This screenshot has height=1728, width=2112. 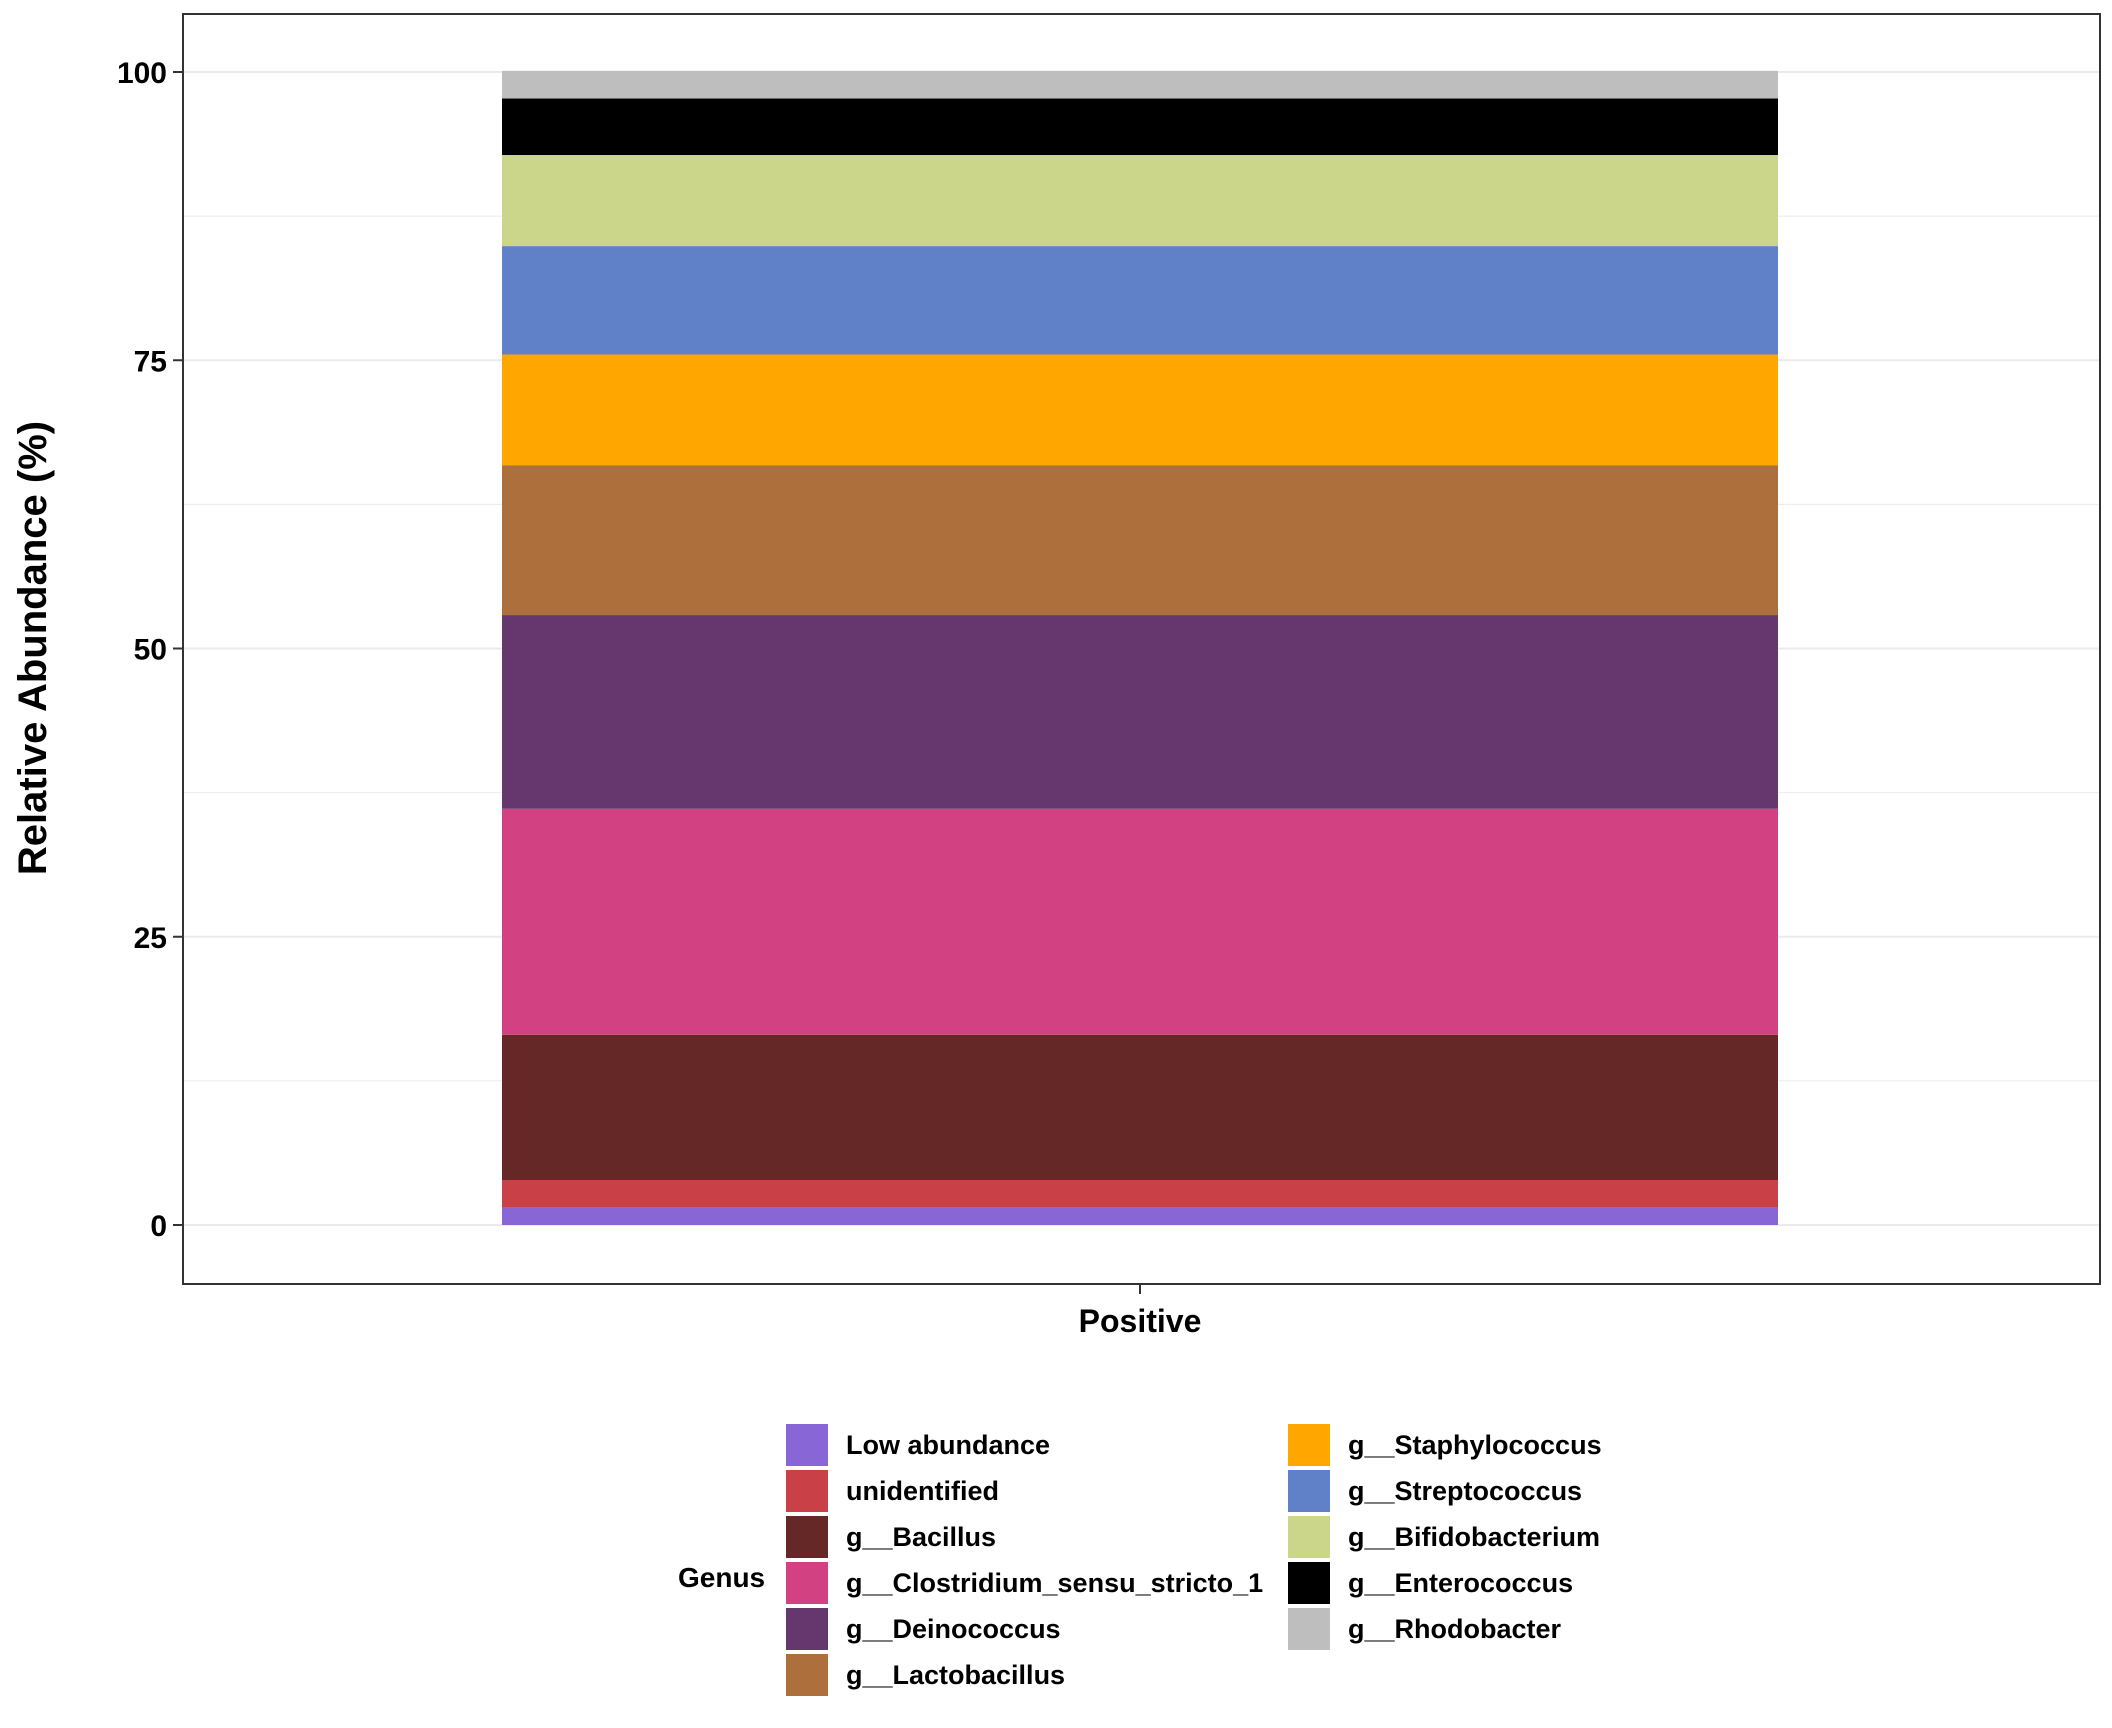 I want to click on x-tick-label: Positive, so click(x=1140, y=1321).